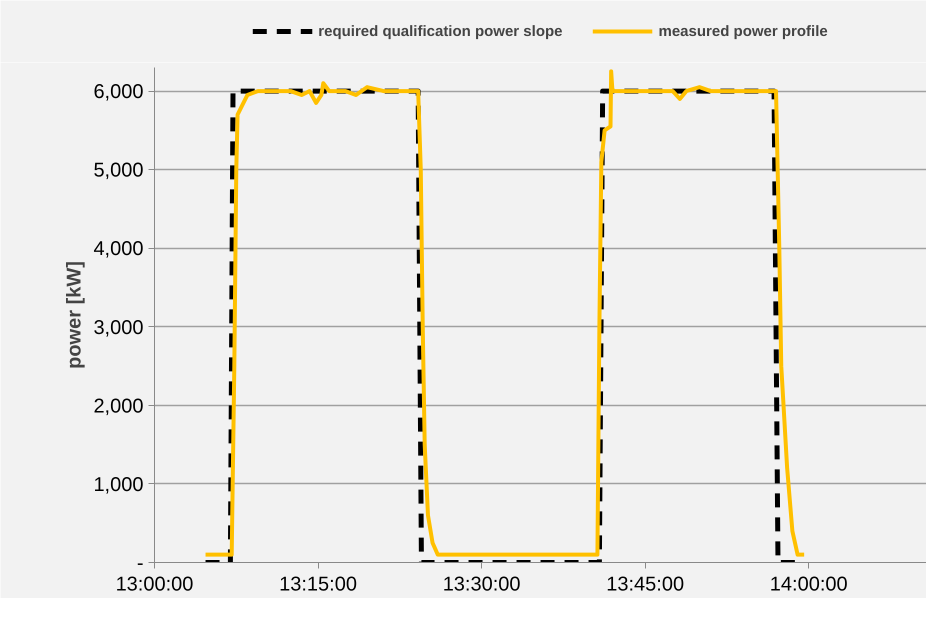  What do you see at coordinates (118, 92) in the screenshot?
I see `y-tick-label: 6,000` at bounding box center [118, 92].